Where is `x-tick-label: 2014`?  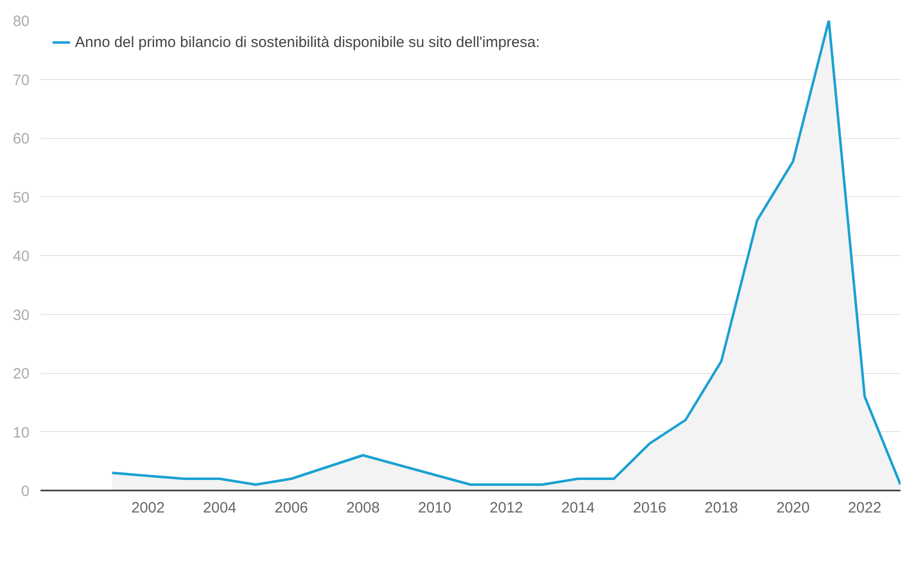
x-tick-label: 2014 is located at coordinates (578, 508).